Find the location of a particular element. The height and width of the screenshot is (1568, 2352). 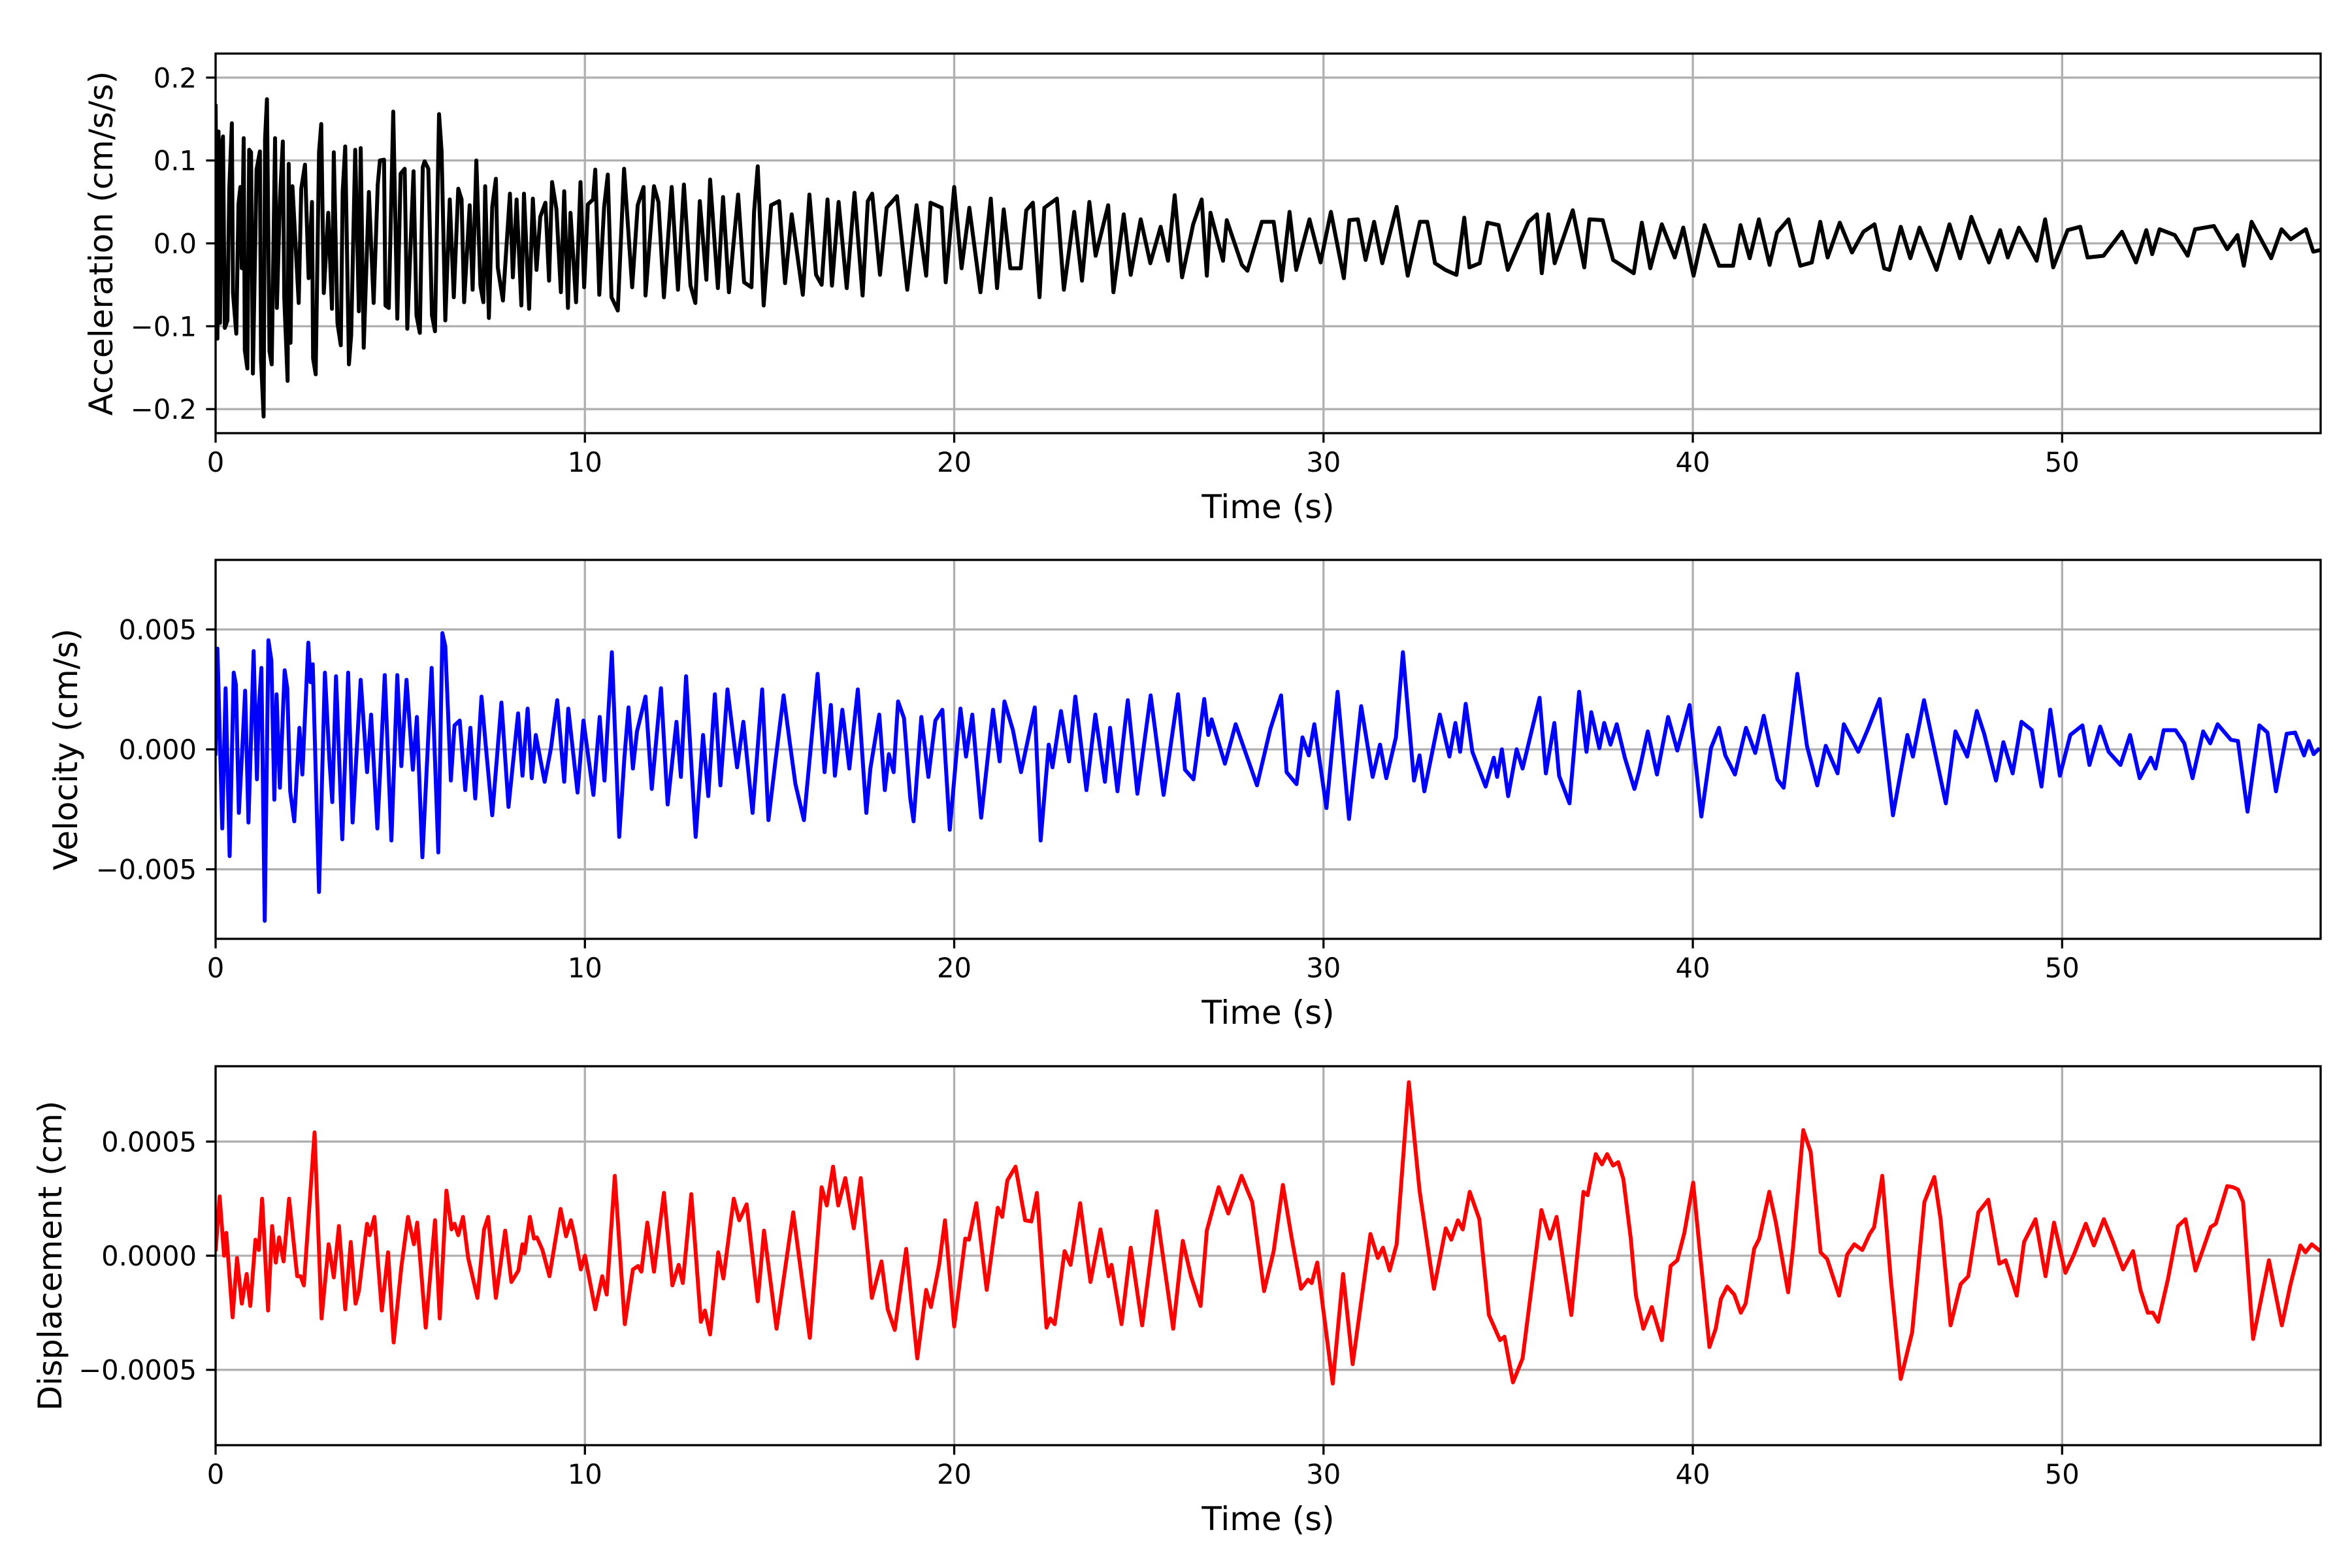

displacement-x-tick-label: 20 is located at coordinates (954, 1474).